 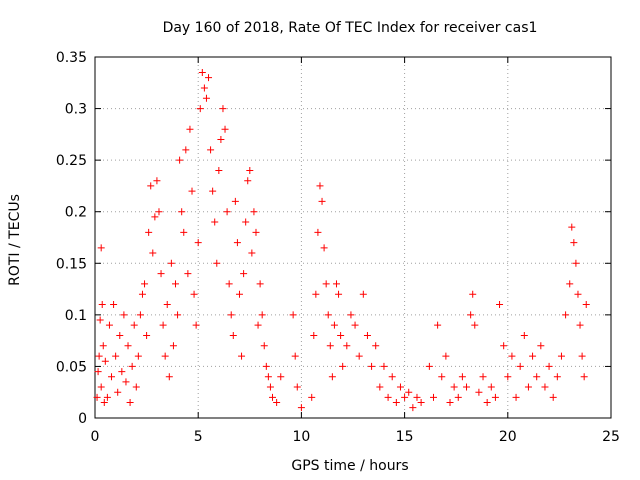 What do you see at coordinates (611, 437) in the screenshot?
I see `x-tick-label: 25` at bounding box center [611, 437].